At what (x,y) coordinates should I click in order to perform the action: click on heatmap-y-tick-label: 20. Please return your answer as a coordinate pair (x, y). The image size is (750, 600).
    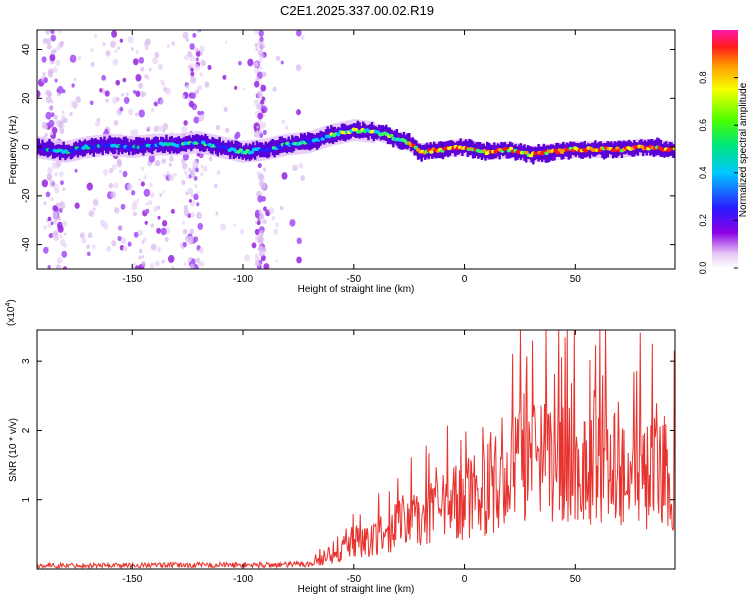
    Looking at the image, I should click on (26, 98).